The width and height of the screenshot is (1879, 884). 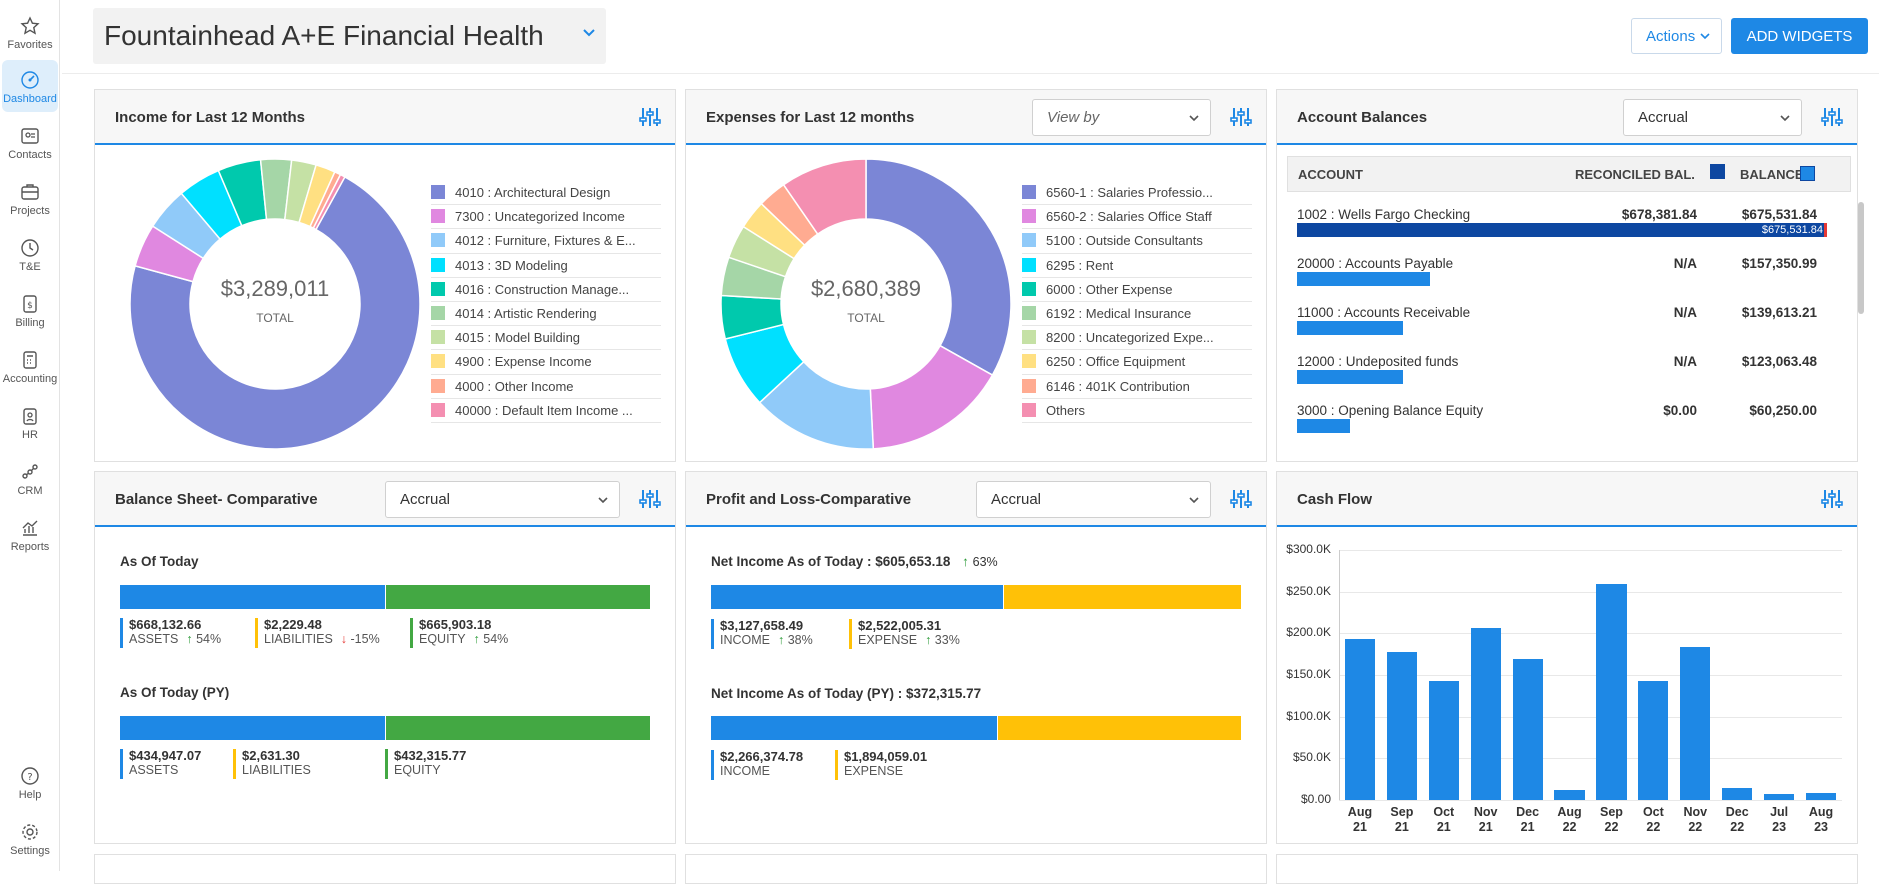 What do you see at coordinates (546, 314) in the screenshot?
I see `legend-item: 4014 : Artistic Rendering` at bounding box center [546, 314].